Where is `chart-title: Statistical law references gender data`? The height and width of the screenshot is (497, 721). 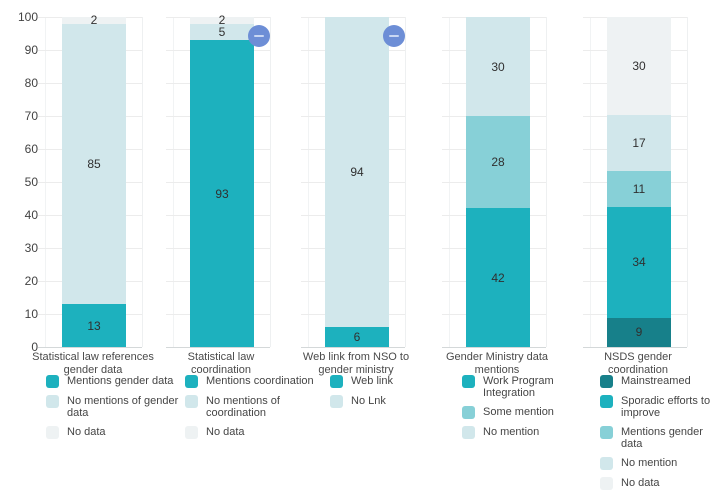
chart-title: Statistical law references gender data is located at coordinates (93, 363).